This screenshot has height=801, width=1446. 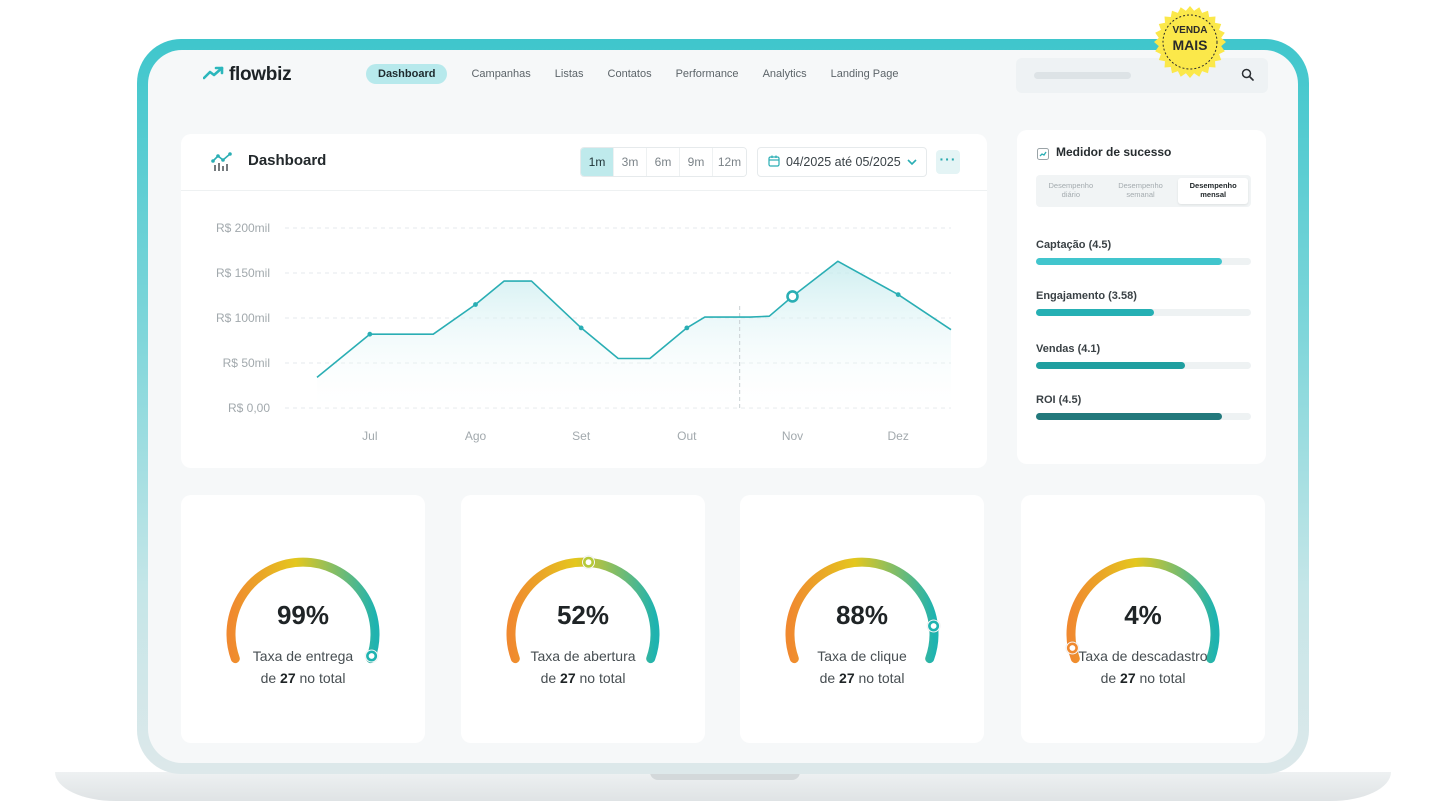 What do you see at coordinates (948, 162) in the screenshot?
I see `more-options-button: ···` at bounding box center [948, 162].